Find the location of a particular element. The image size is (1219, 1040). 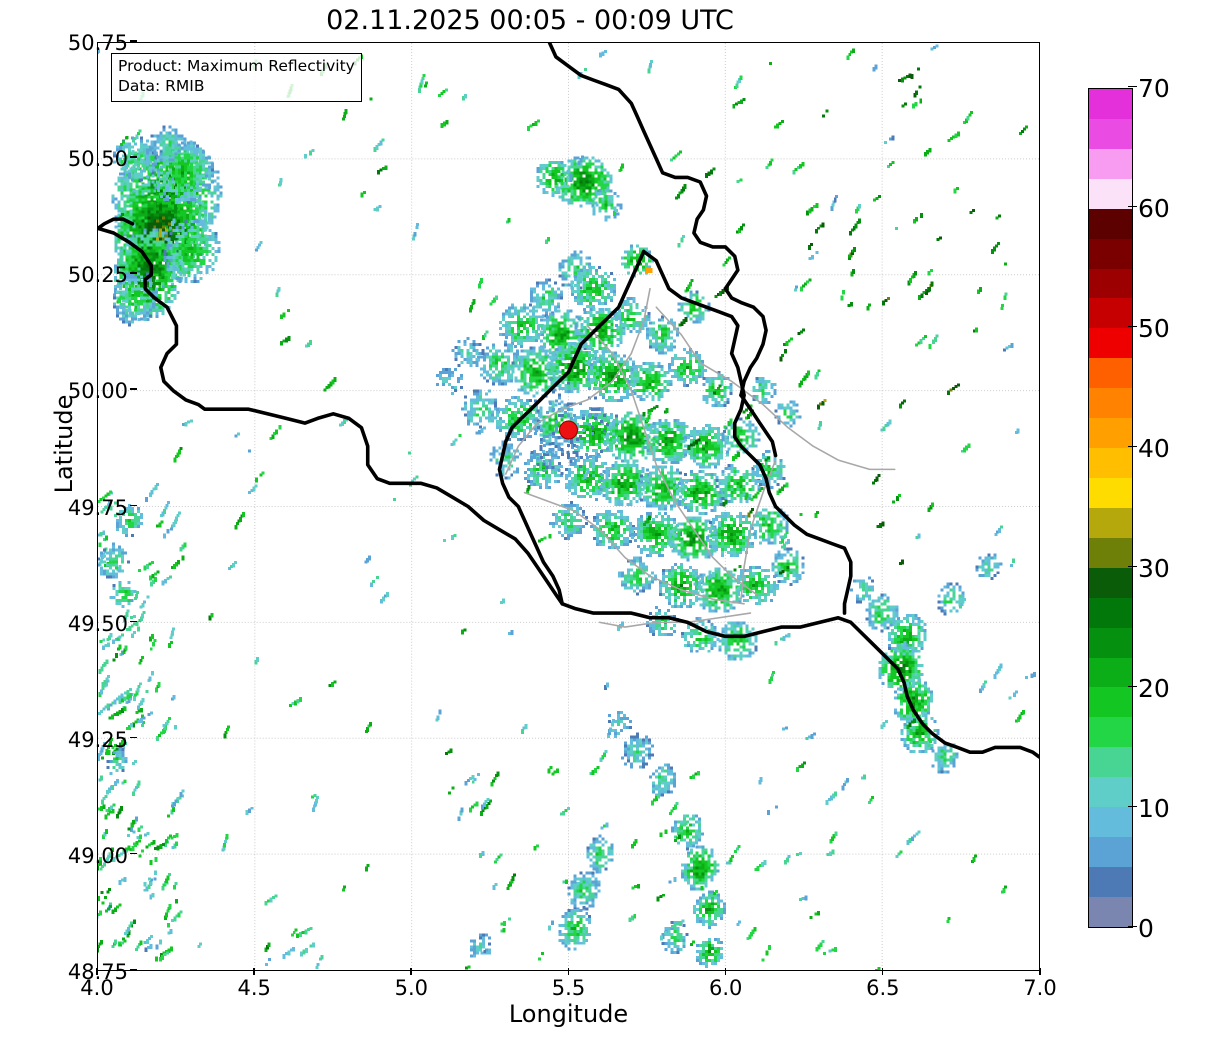

radar-site-marker is located at coordinates (568, 430).